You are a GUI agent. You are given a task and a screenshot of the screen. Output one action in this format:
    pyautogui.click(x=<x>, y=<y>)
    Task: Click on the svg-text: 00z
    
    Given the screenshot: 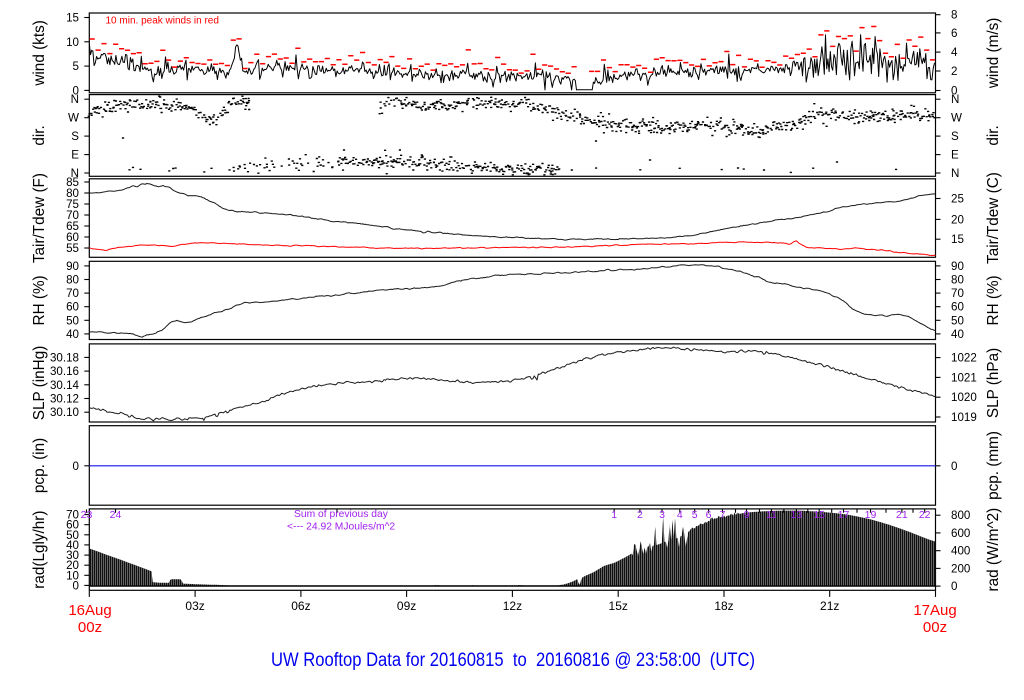 What is the action you would take?
    pyautogui.click(x=935, y=627)
    